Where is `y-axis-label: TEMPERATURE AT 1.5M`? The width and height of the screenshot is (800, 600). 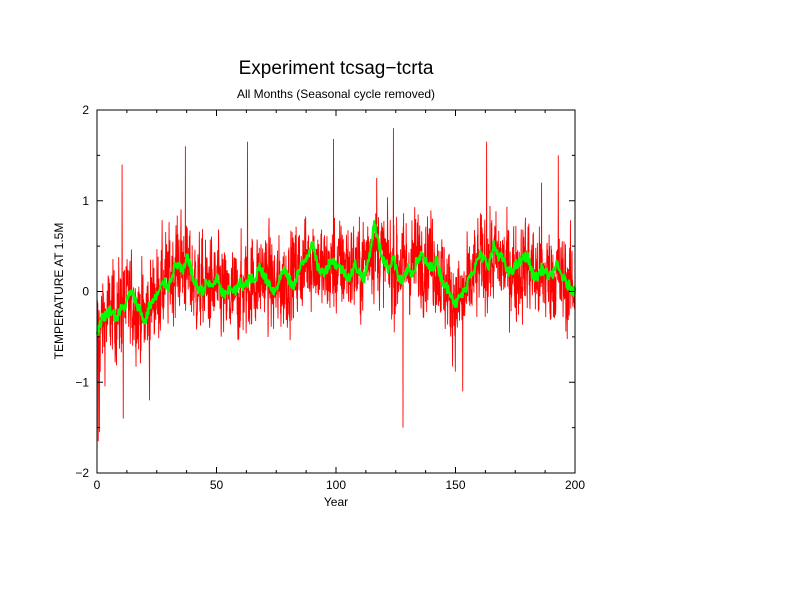 y-axis-label: TEMPERATURE AT 1.5M is located at coordinates (59, 291).